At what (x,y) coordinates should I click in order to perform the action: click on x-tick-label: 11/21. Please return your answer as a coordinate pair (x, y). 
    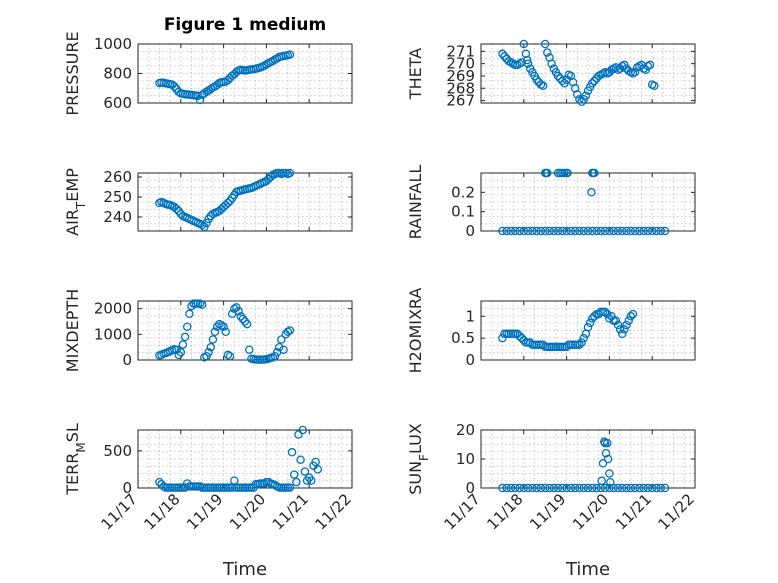
    Looking at the image, I should click on (290, 511).